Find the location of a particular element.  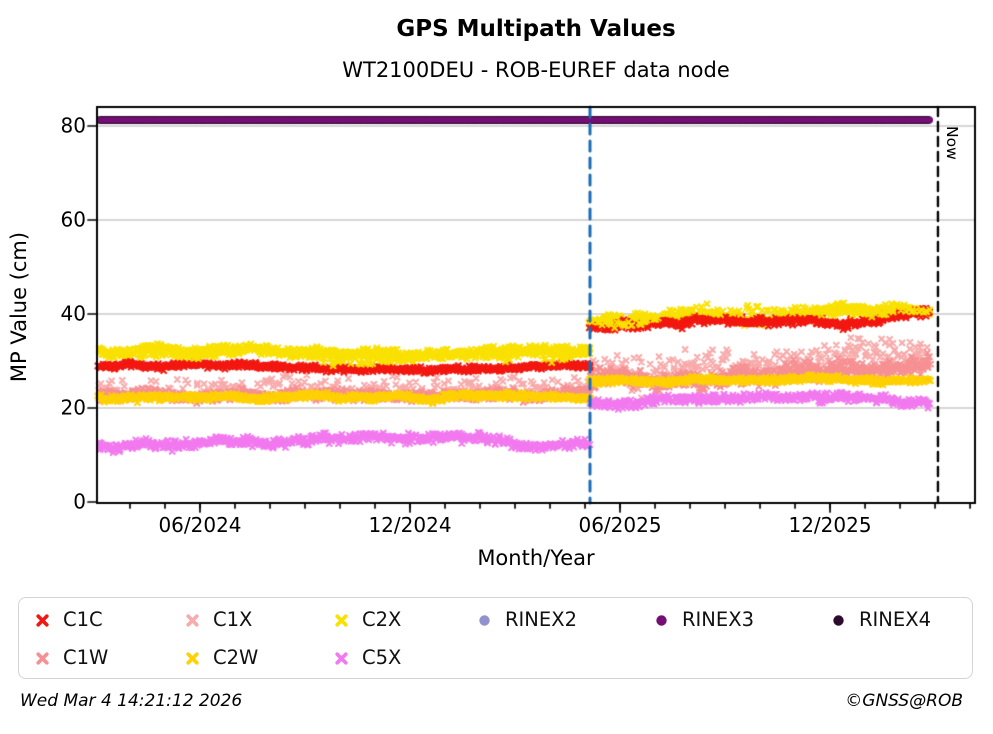

legend-item-rinex3: RINEX3 is located at coordinates (704, 620).